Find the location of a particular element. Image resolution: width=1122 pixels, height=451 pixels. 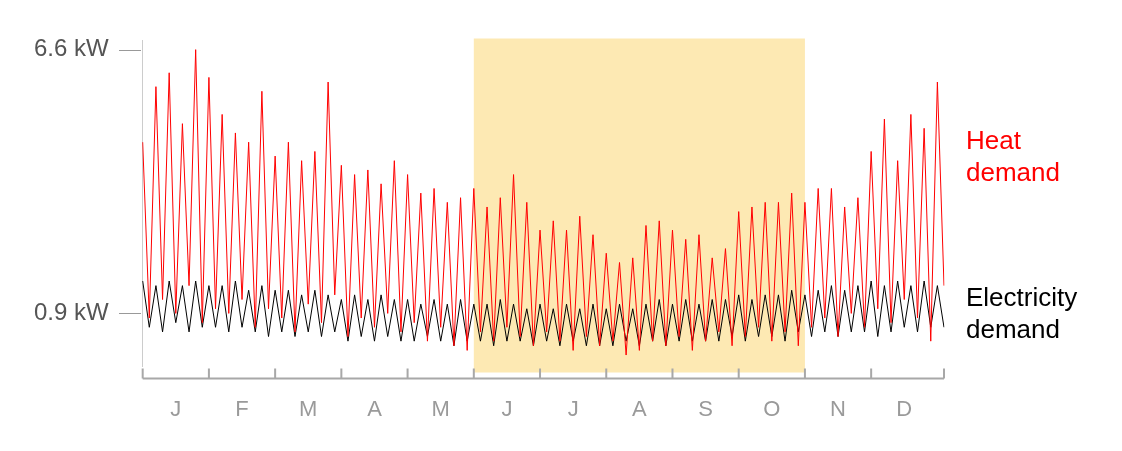

x-tick-label: D is located at coordinates (904, 408).